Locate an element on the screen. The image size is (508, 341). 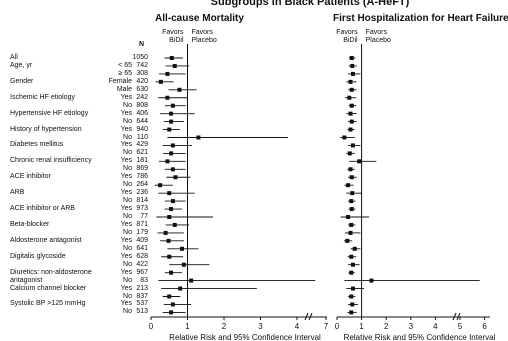
n-value: 429 is located at coordinates (142, 145).